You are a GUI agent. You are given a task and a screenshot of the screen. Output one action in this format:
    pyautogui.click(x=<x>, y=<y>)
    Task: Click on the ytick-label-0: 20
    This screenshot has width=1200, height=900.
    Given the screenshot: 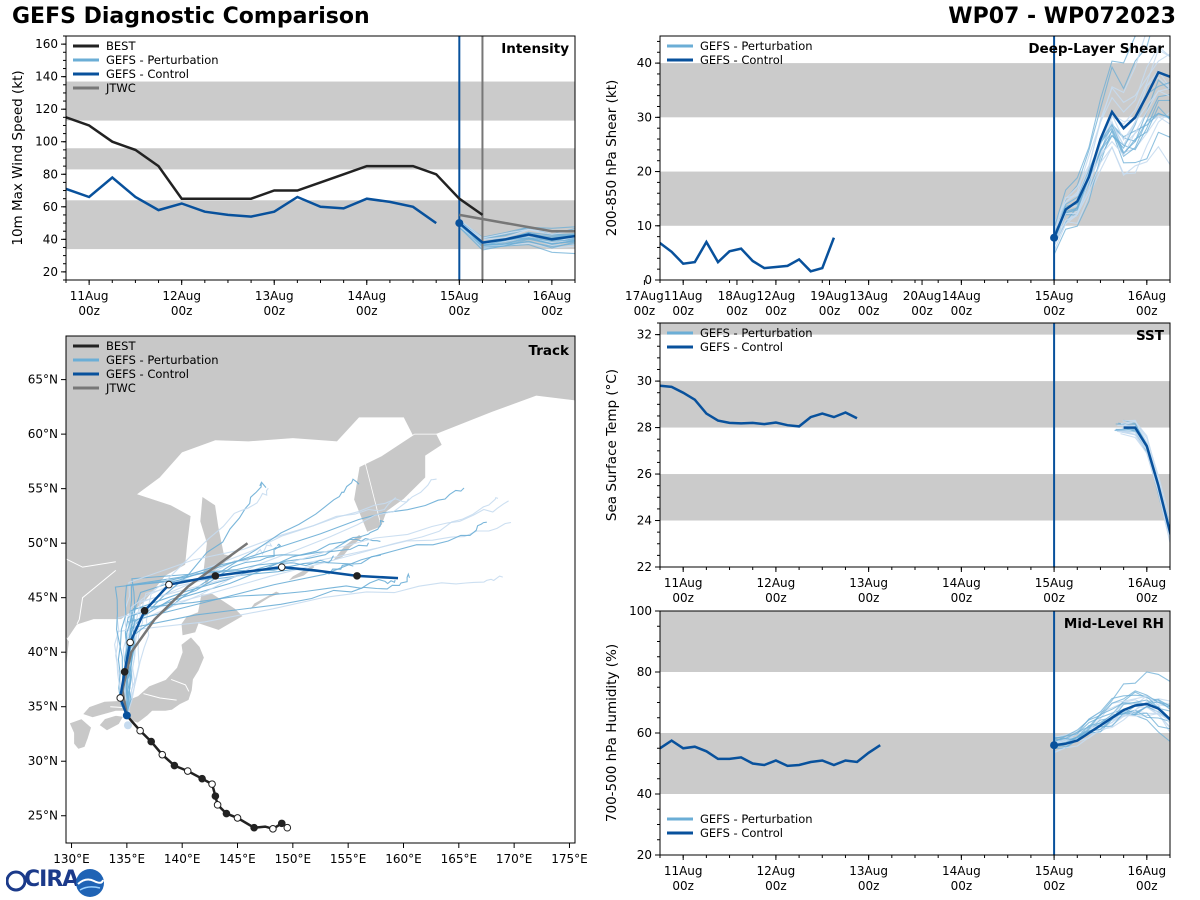 What is the action you would take?
    pyautogui.click(x=644, y=855)
    